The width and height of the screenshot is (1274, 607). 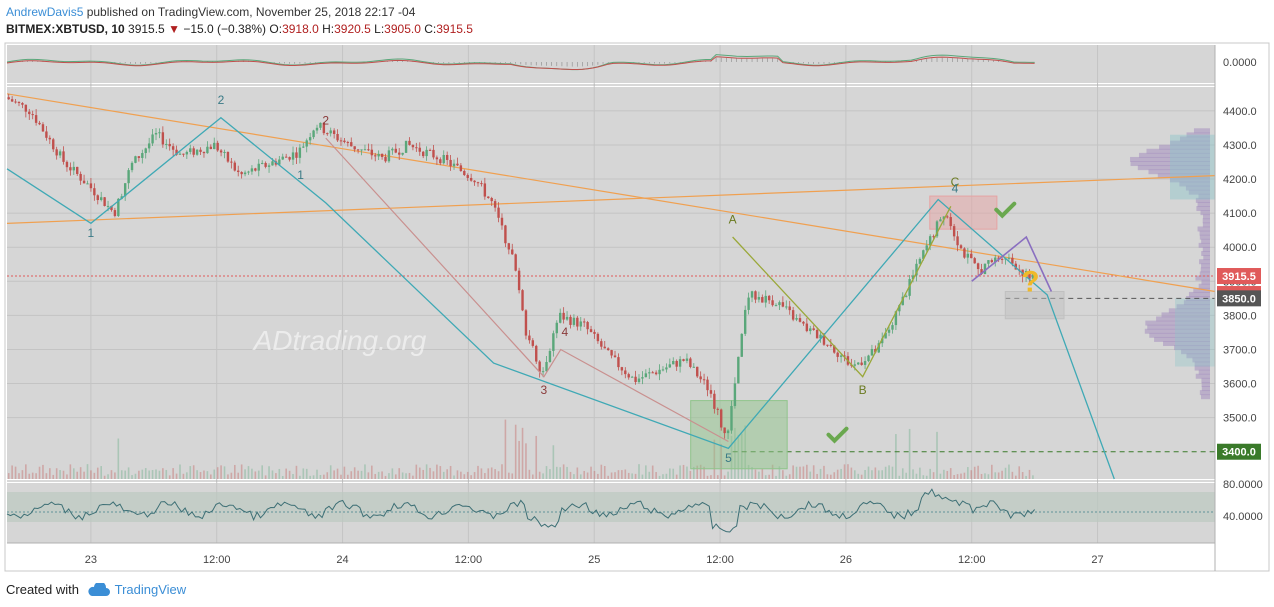 I want to click on author-link: AndrewDavis5, so click(x=45, y=12).